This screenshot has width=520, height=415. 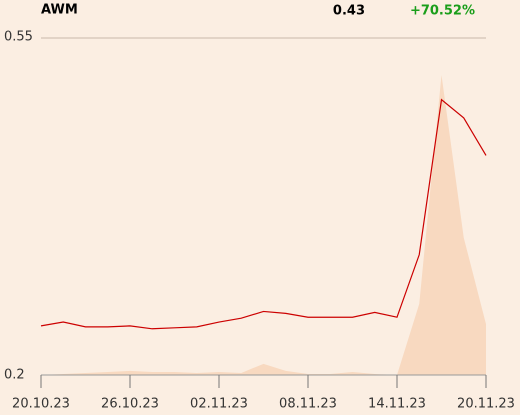 What do you see at coordinates (397, 404) in the screenshot?
I see `x-tick-label: 14.11.23` at bounding box center [397, 404].